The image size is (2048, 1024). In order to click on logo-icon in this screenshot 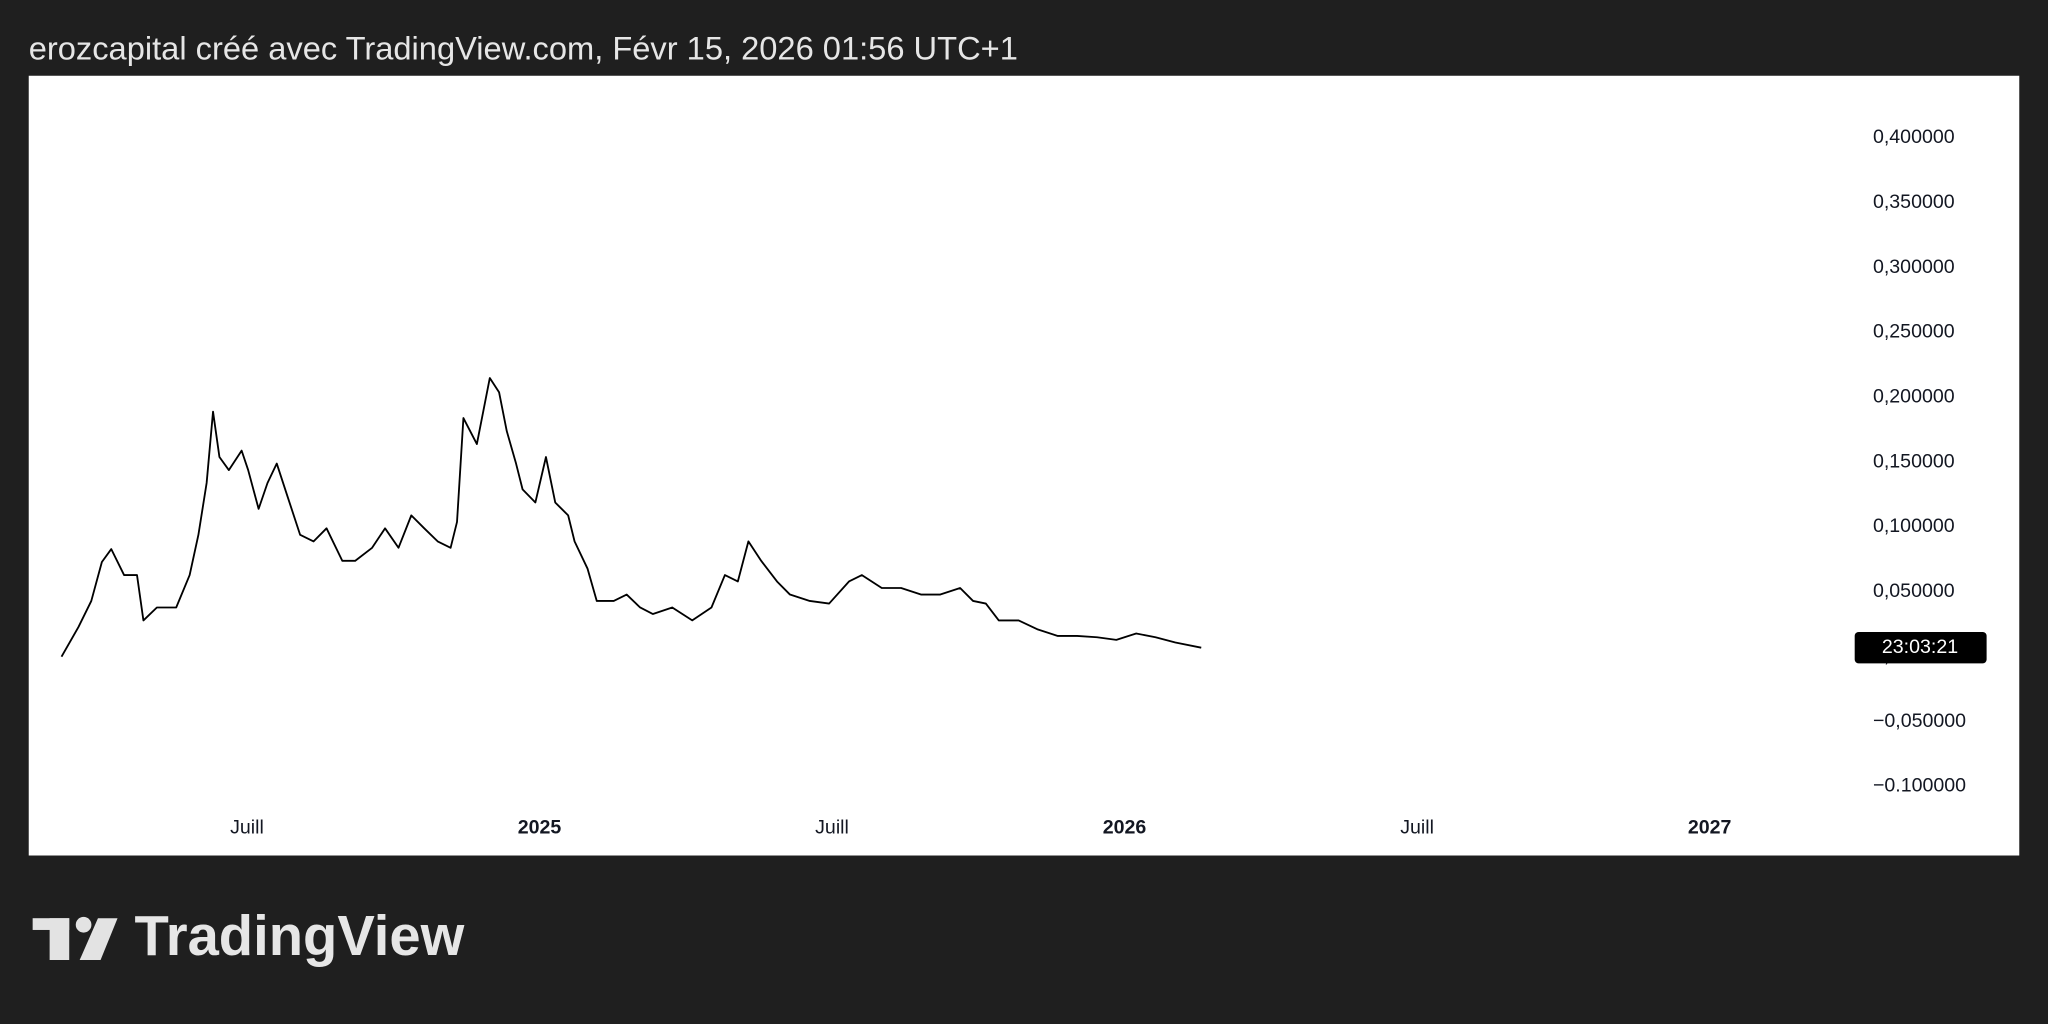, I will do `click(75, 938)`.